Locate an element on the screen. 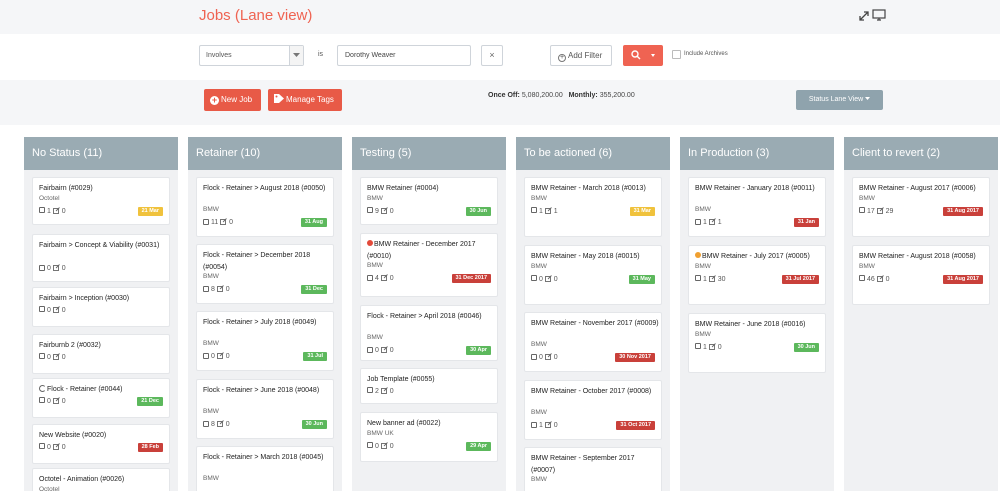 This screenshot has width=1000, height=491. include-archives-checkbox is located at coordinates (676, 54).